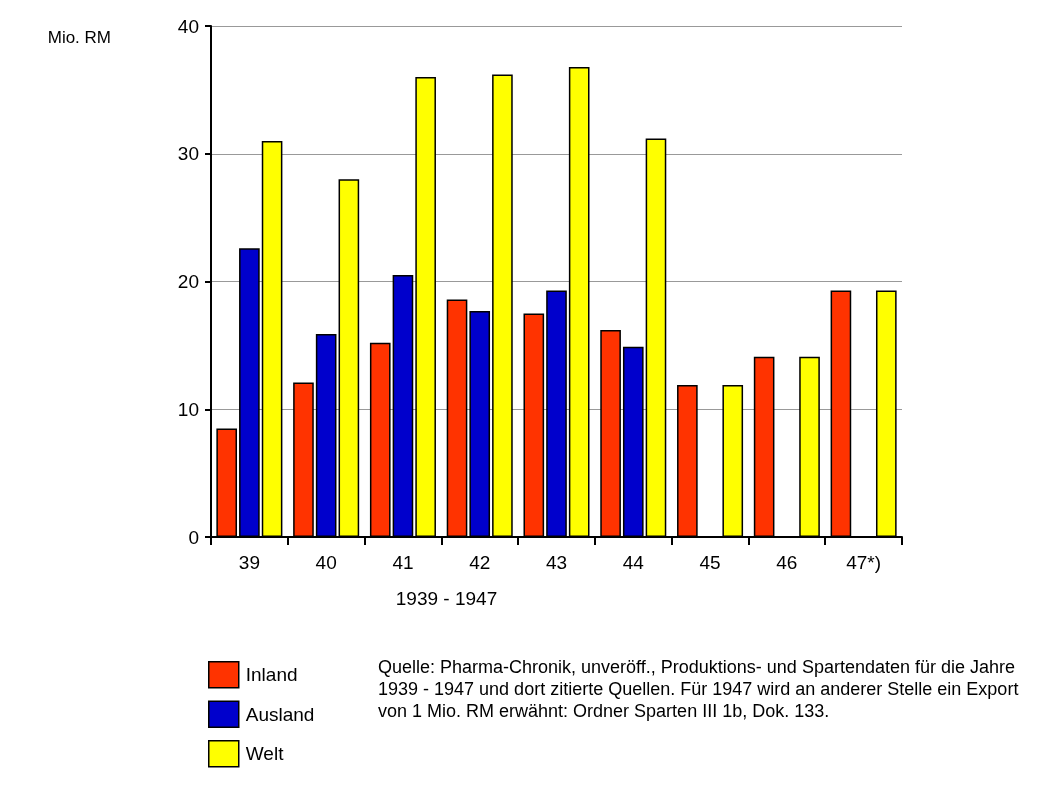  Describe the element at coordinates (188, 409) in the screenshot. I see `y-tick-label: 10` at that location.